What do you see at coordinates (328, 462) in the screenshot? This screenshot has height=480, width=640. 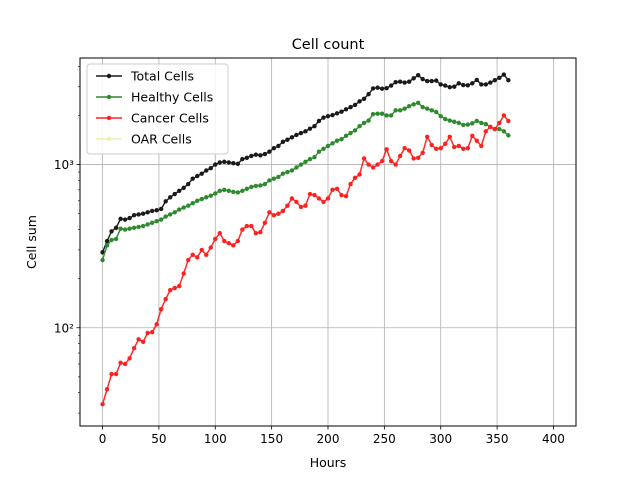 I see `x-axis-label: Hours` at bounding box center [328, 462].